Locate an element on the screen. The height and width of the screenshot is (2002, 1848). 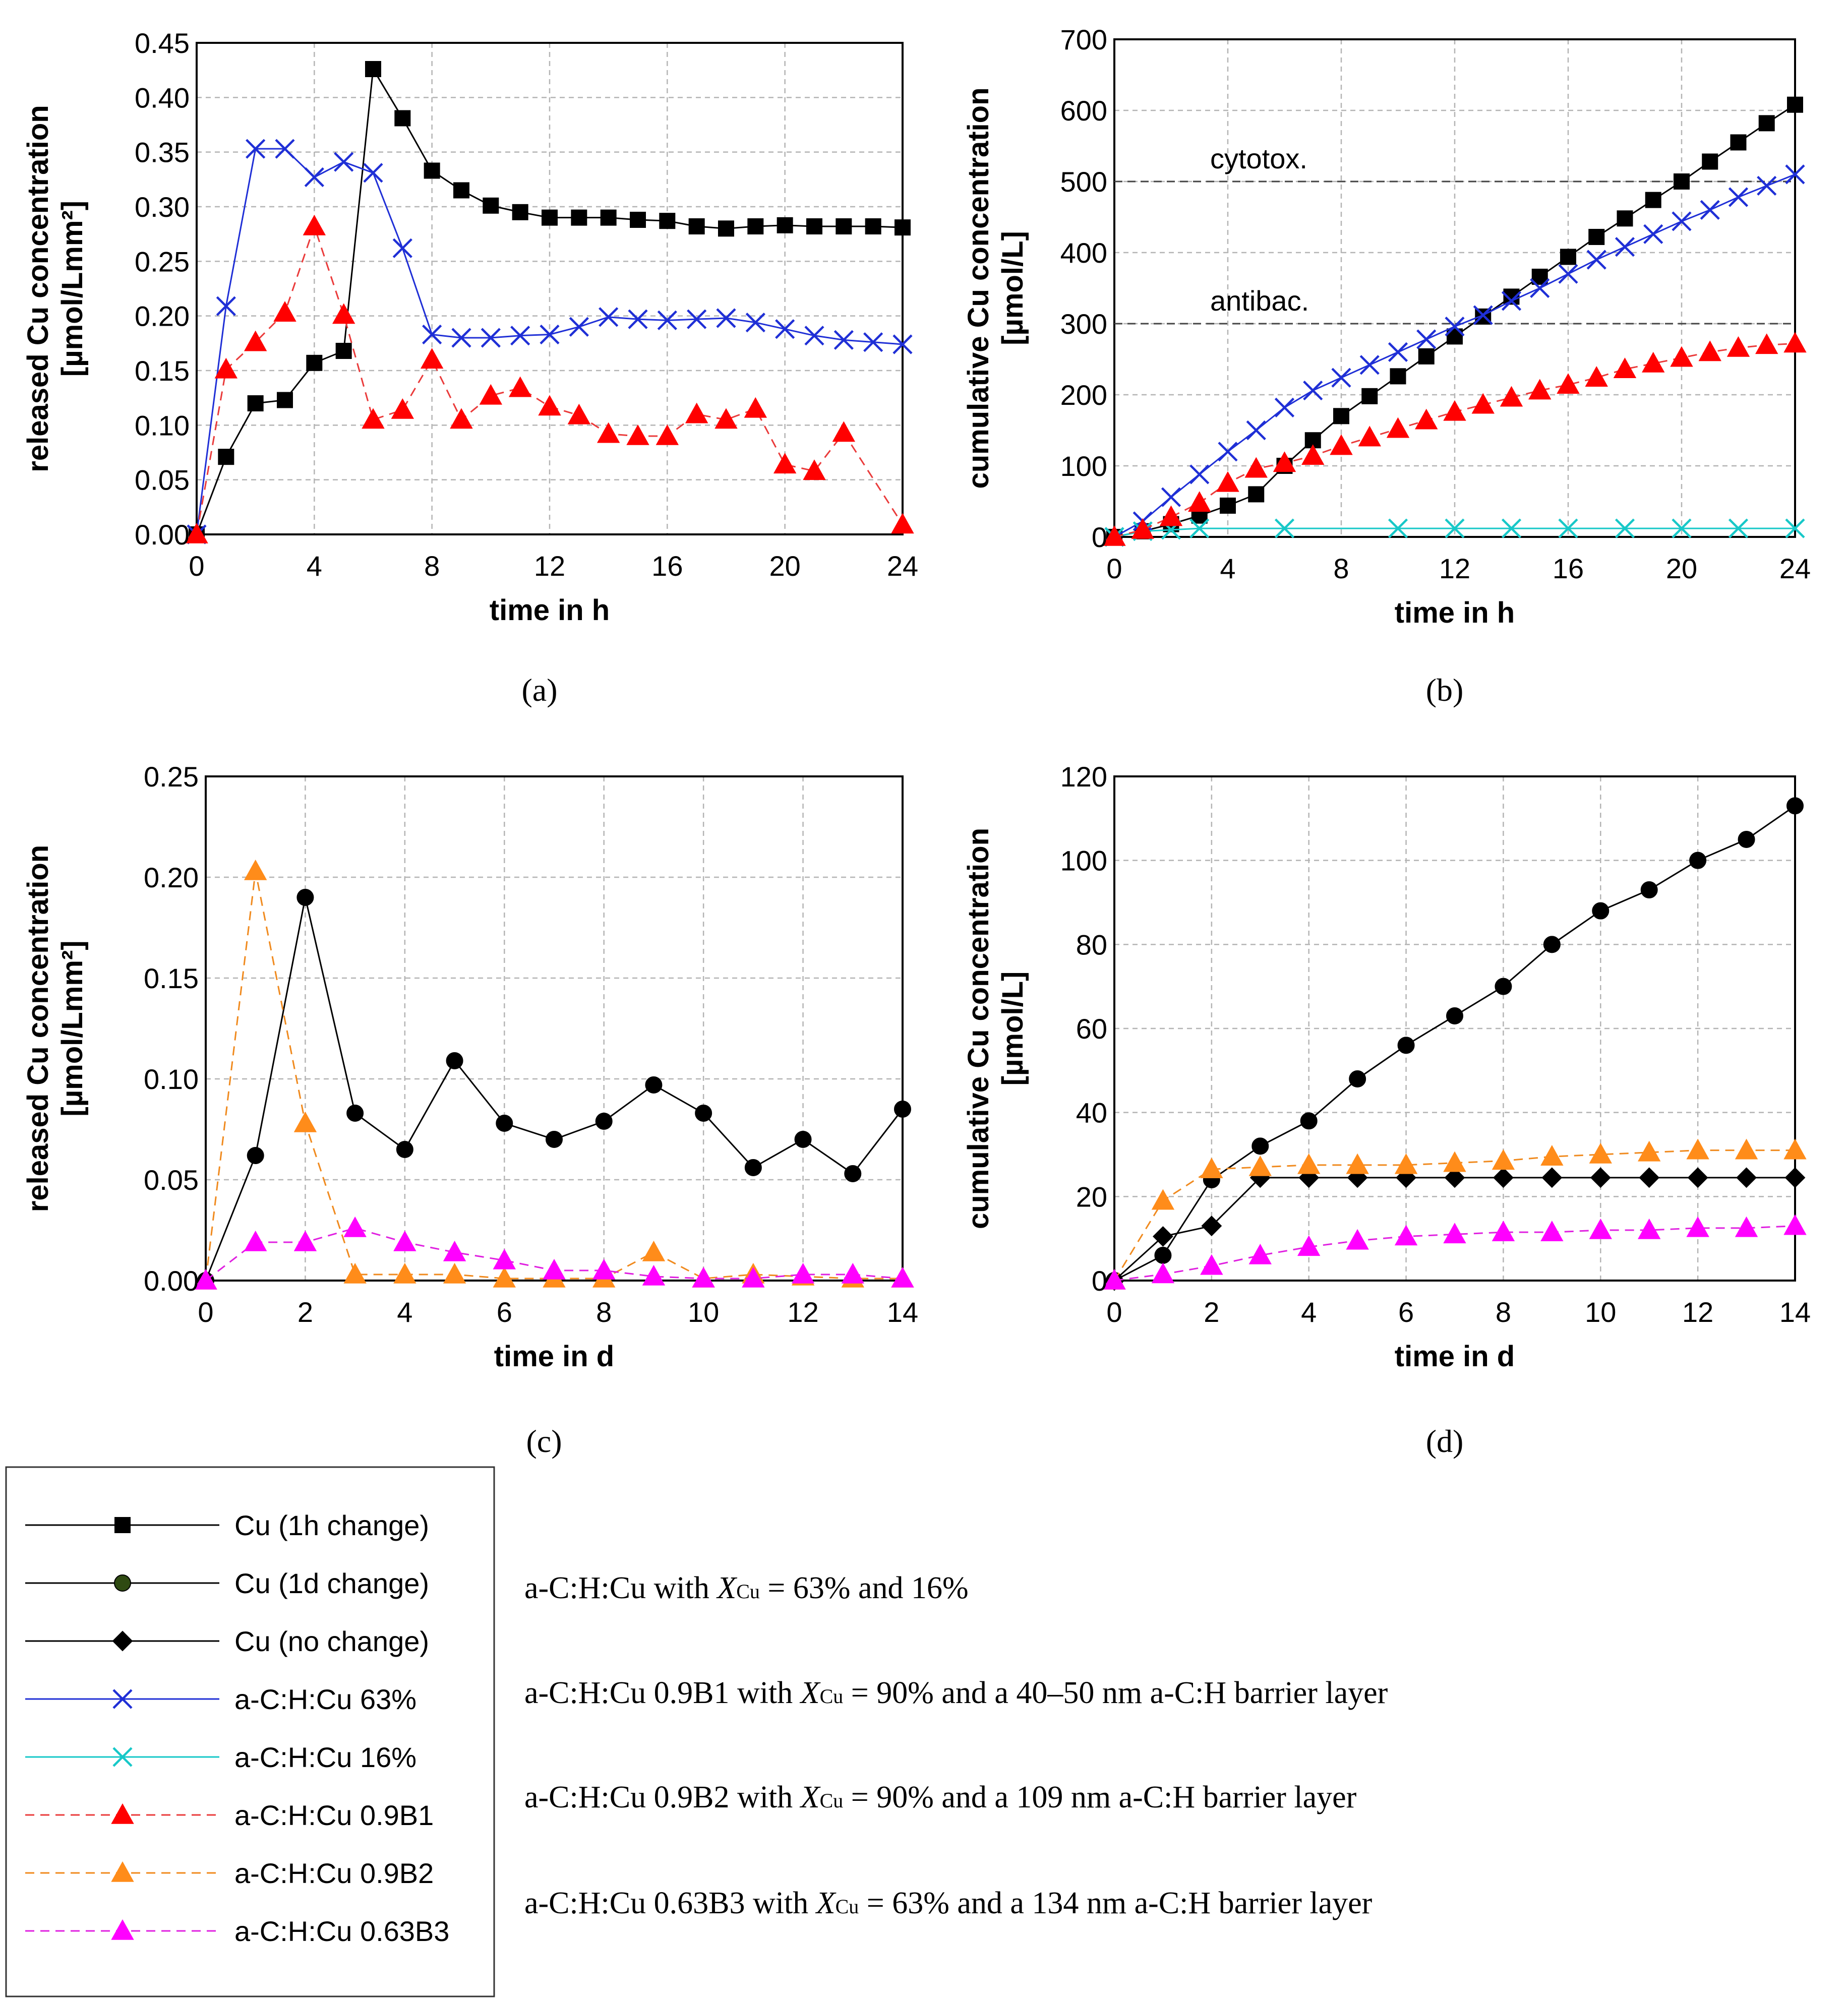
series-ach16 is located at coordinates (1455, 532).